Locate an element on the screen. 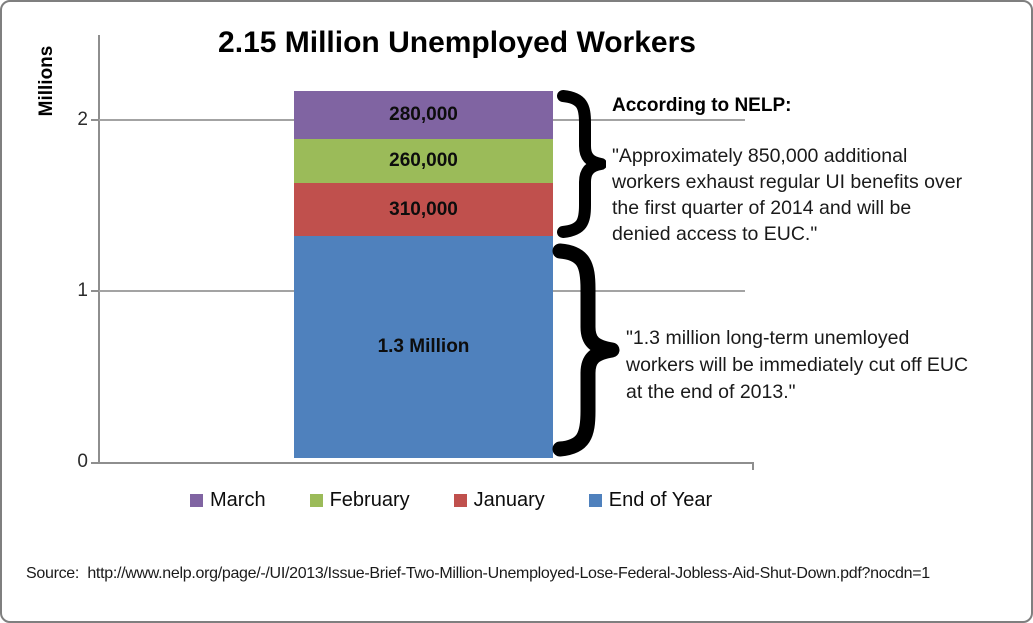  y-axis-line is located at coordinates (99, 249).